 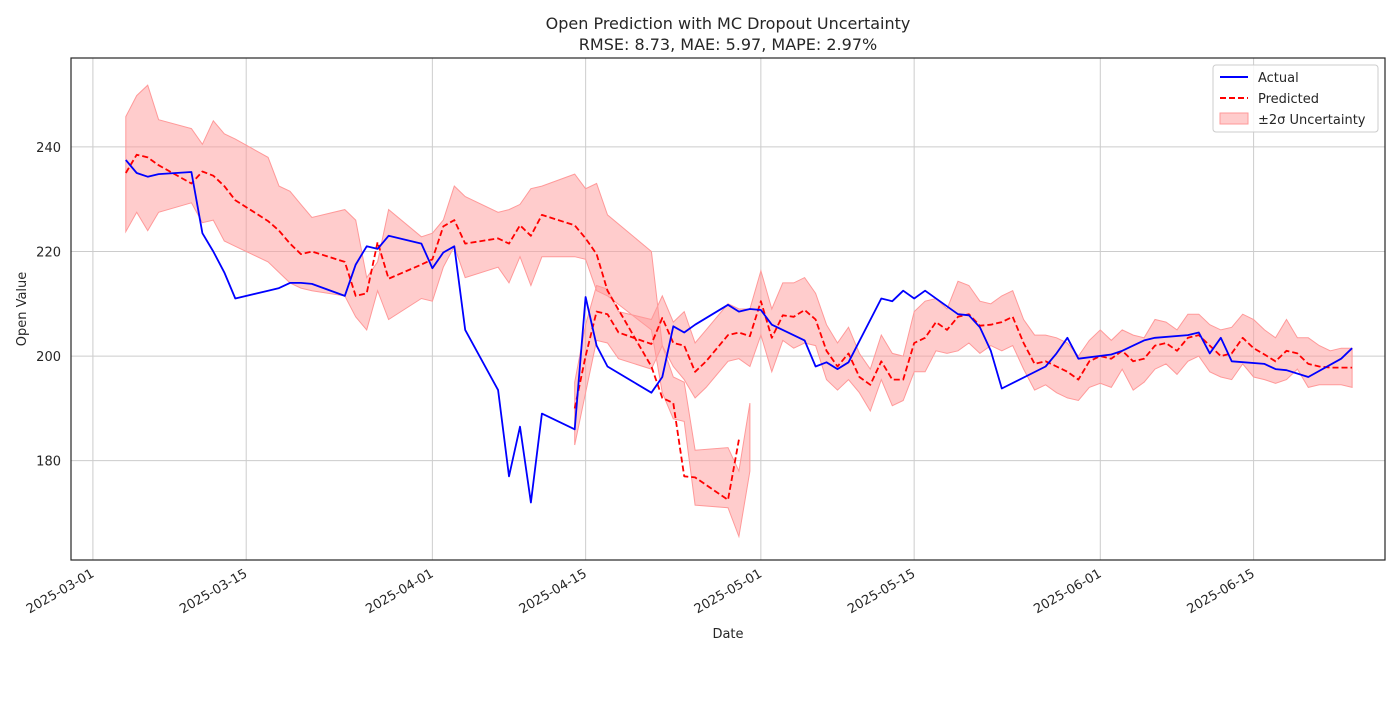 I want to click on y-tick-label: 180, so click(x=48, y=462).